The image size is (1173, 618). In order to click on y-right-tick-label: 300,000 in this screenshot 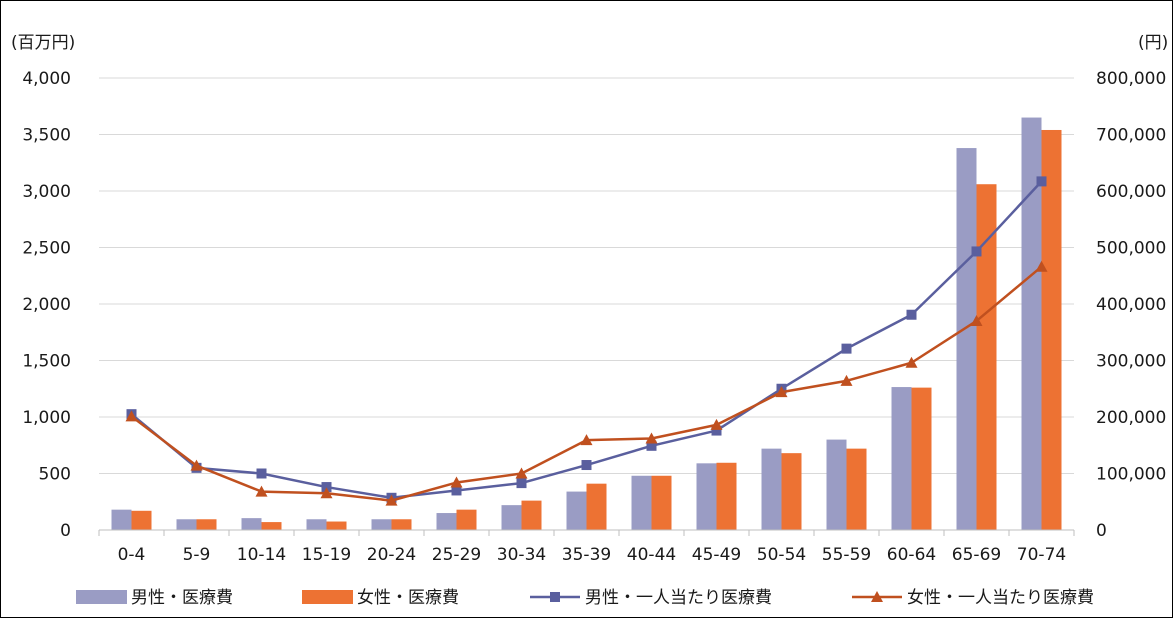, I will do `click(1131, 362)`.